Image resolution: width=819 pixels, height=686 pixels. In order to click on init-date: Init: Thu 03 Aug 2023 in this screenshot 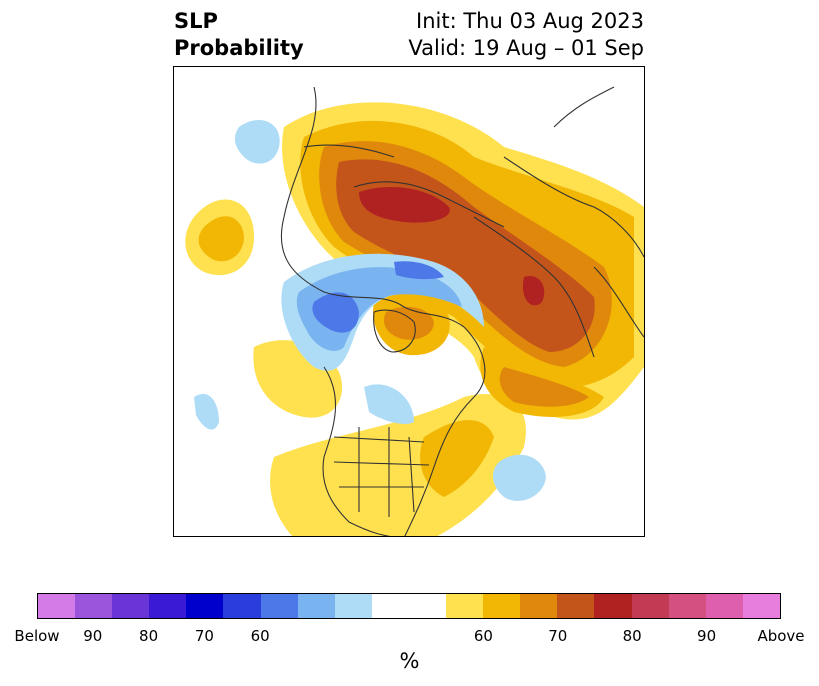, I will do `click(530, 21)`.